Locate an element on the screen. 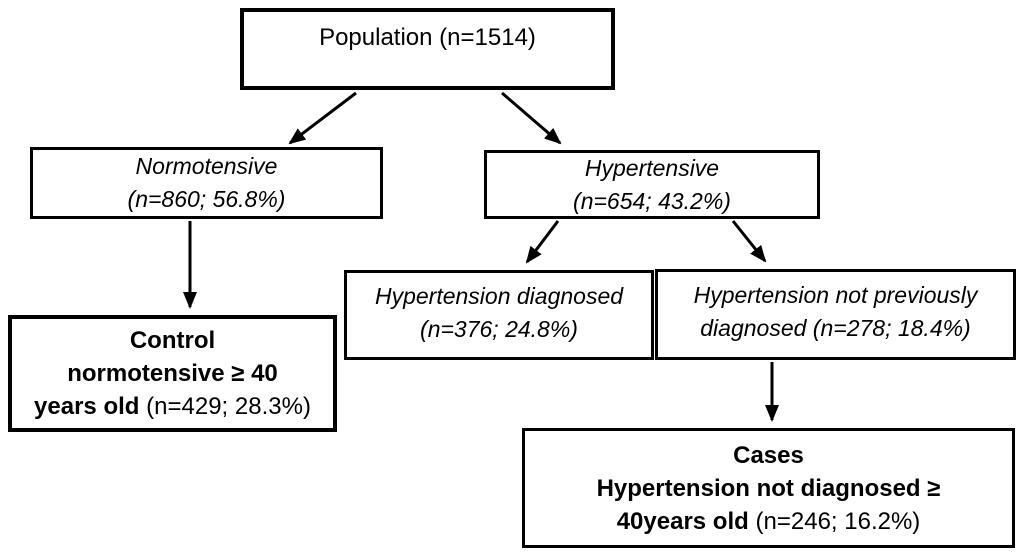 This screenshot has height=556, width=1024. cases-count-regular: (n=246; 16.2%) is located at coordinates (838, 521).